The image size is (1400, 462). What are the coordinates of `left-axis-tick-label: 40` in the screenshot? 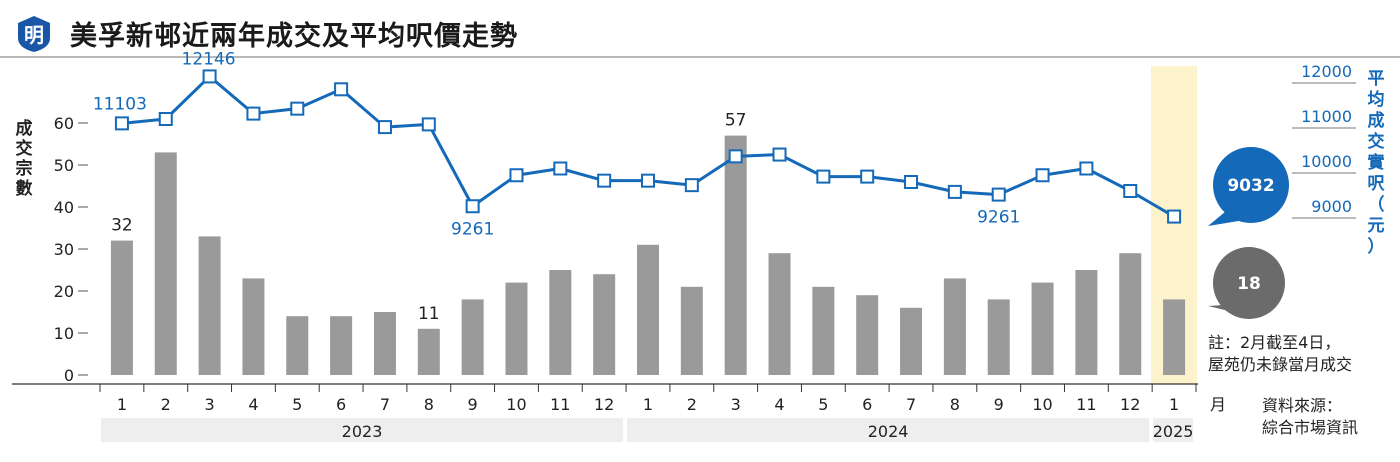 It's located at (64, 207).